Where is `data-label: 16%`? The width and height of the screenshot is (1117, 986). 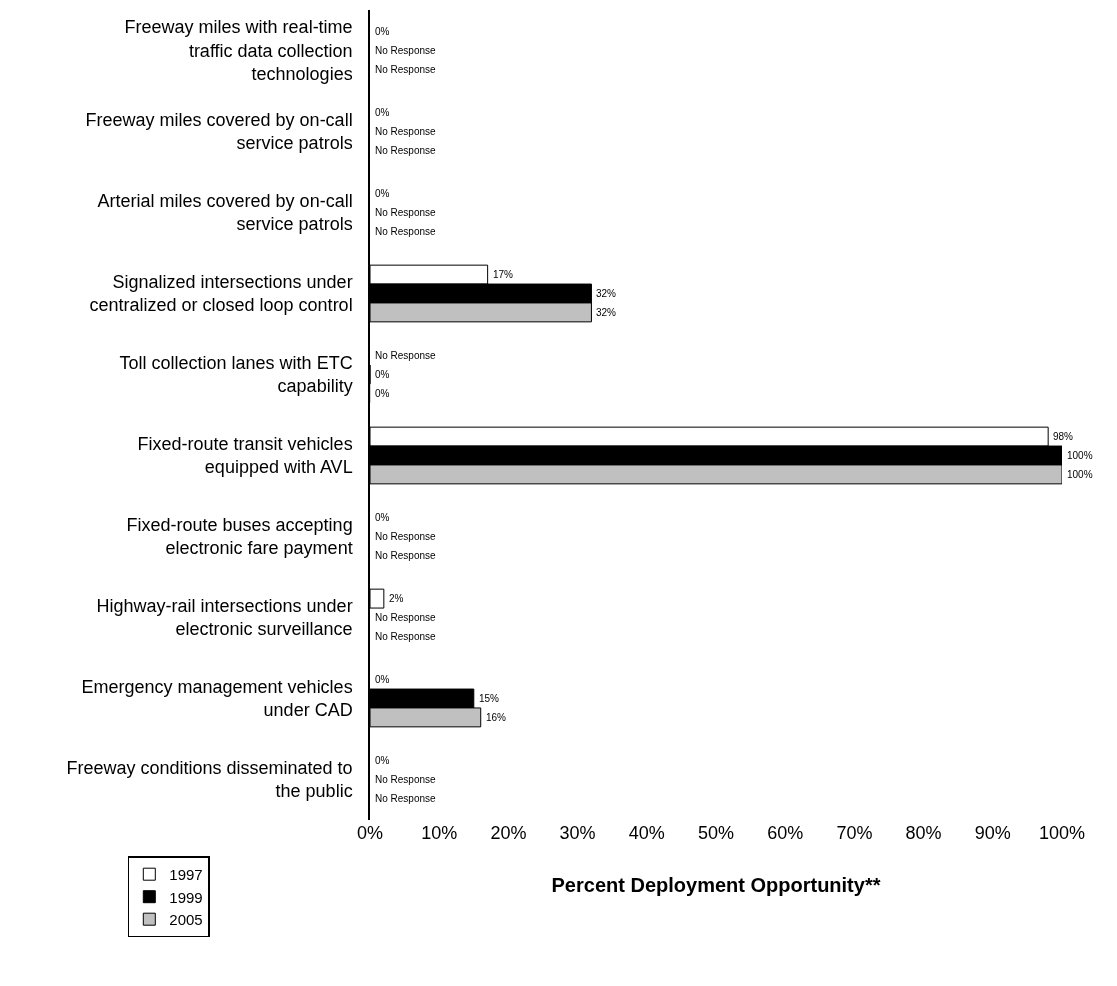
data-label: 16% is located at coordinates (496, 717).